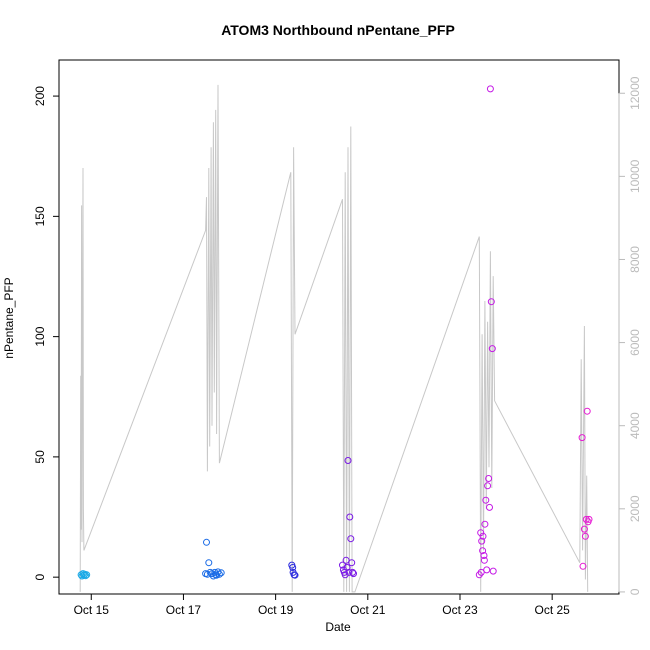 This screenshot has height=650, width=650. I want to click on x-tick-label: Oct 17, so click(184, 610).